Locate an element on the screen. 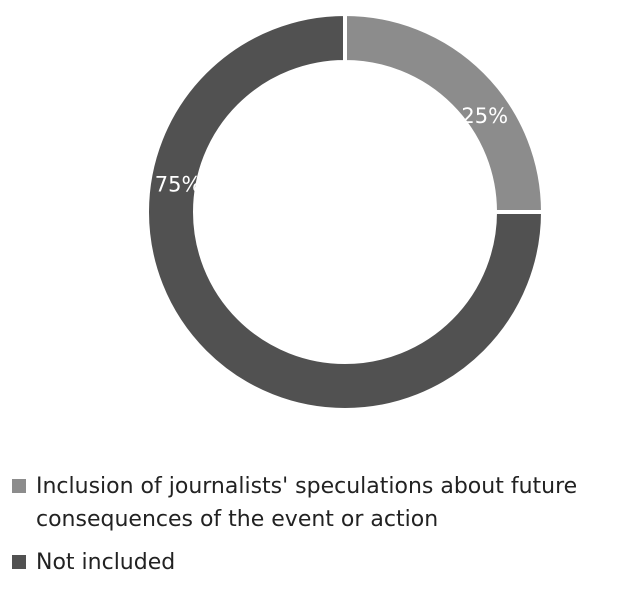  legend-label-not-included: Not included is located at coordinates (106, 562).